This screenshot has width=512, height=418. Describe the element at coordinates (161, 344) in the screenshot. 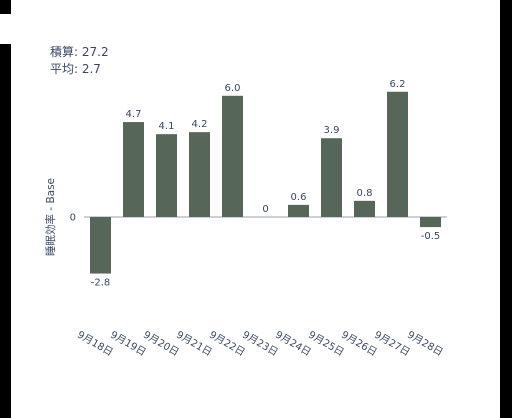

I see `x-tick-label: 9月20日` at that location.